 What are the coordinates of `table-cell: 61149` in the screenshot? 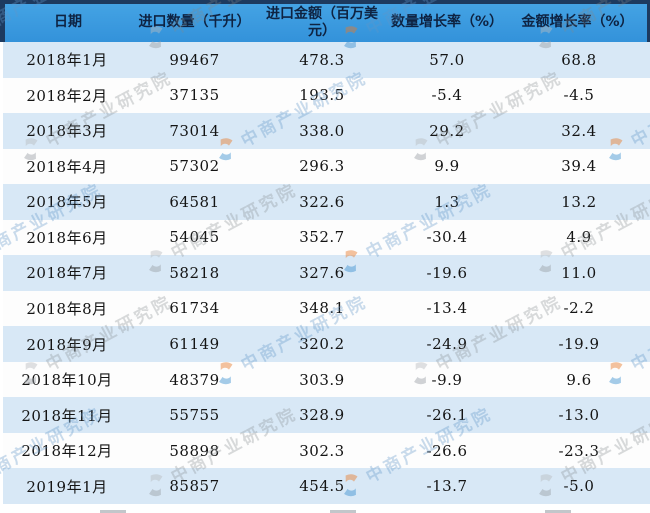 It's located at (194, 344).